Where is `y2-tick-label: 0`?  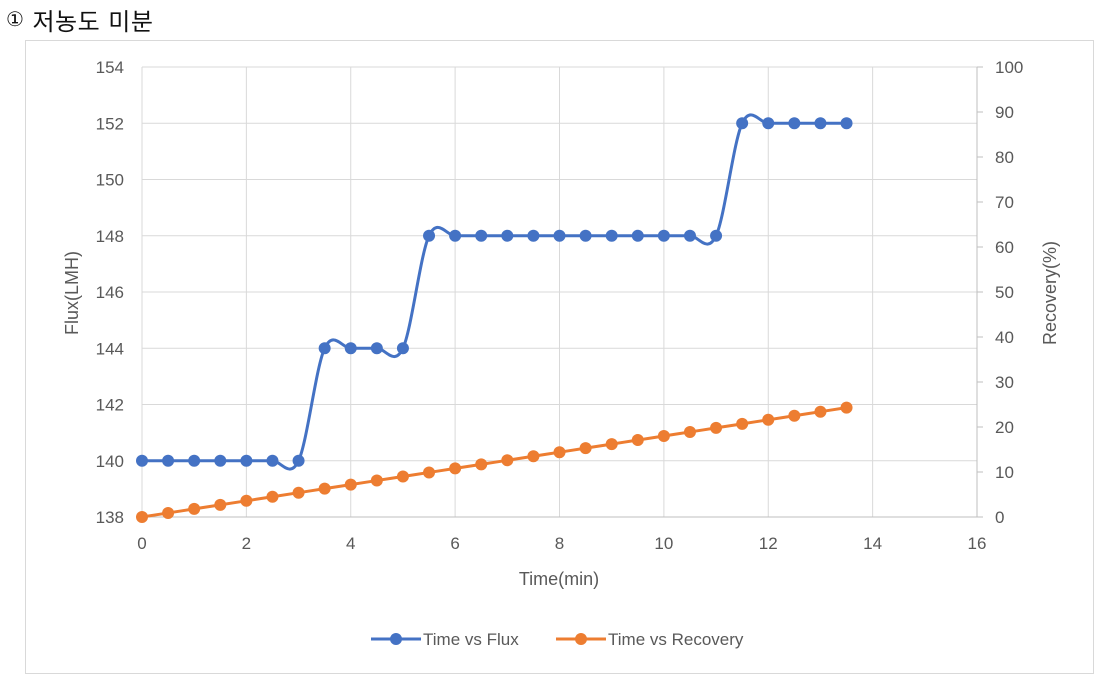
y2-tick-label: 0 is located at coordinates (999, 517).